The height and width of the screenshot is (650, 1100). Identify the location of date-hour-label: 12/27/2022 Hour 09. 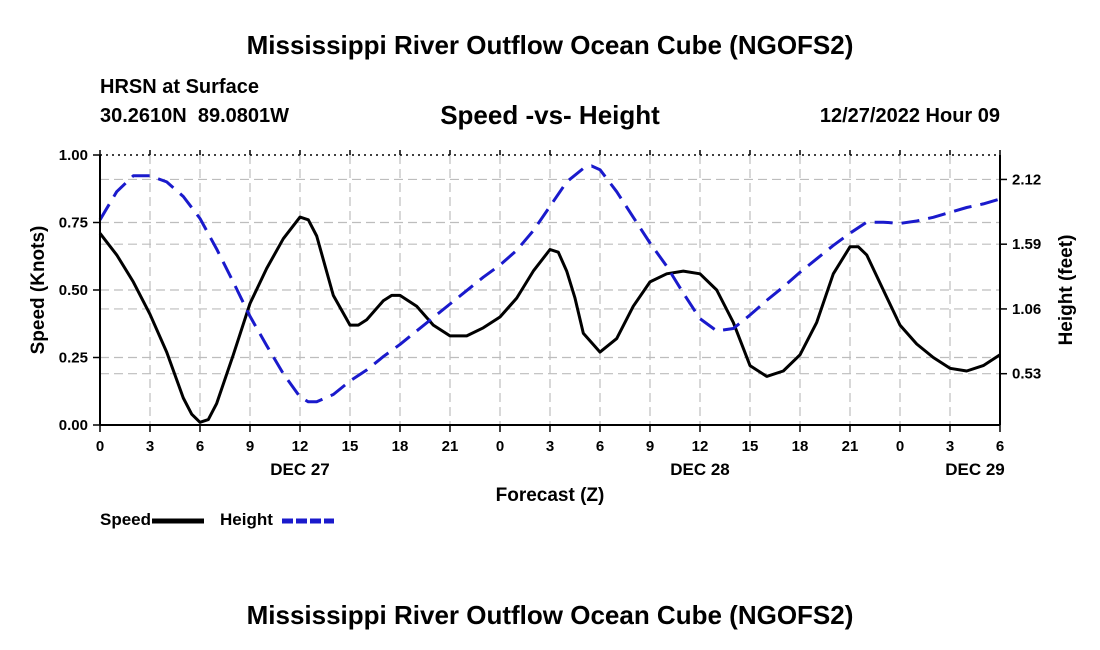
(909, 116).